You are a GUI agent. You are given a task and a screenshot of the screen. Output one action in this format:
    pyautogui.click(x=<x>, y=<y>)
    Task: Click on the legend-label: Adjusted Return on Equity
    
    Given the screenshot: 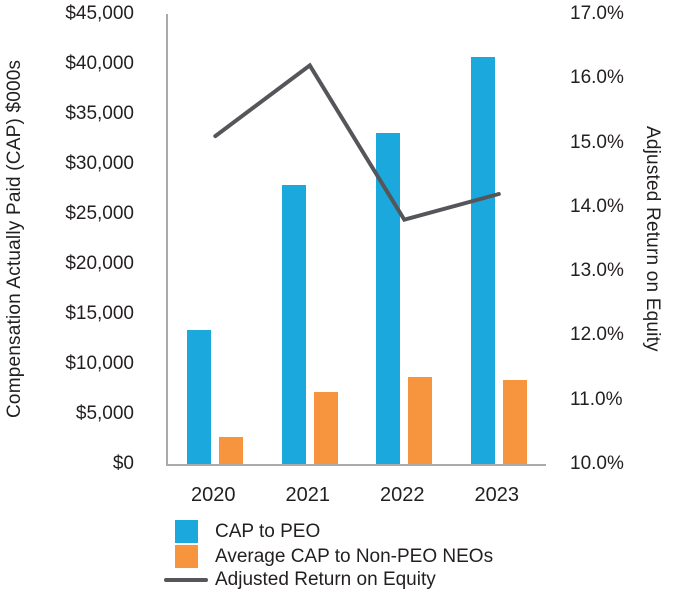 What is the action you would take?
    pyautogui.click(x=325, y=579)
    